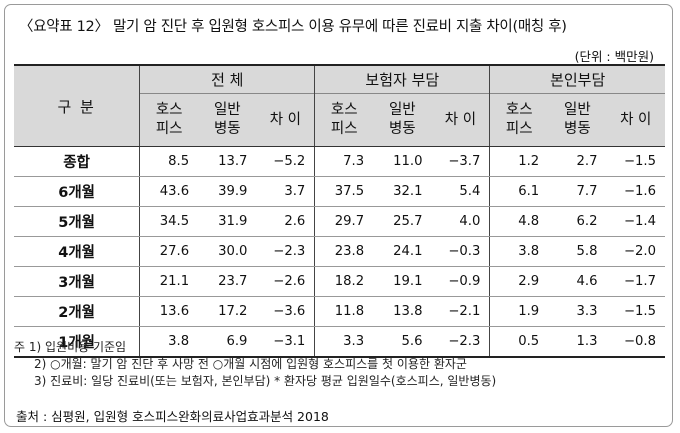 This screenshot has height=433, width=680. I want to click on subheader-1-1: 일반 병동, so click(402, 120).